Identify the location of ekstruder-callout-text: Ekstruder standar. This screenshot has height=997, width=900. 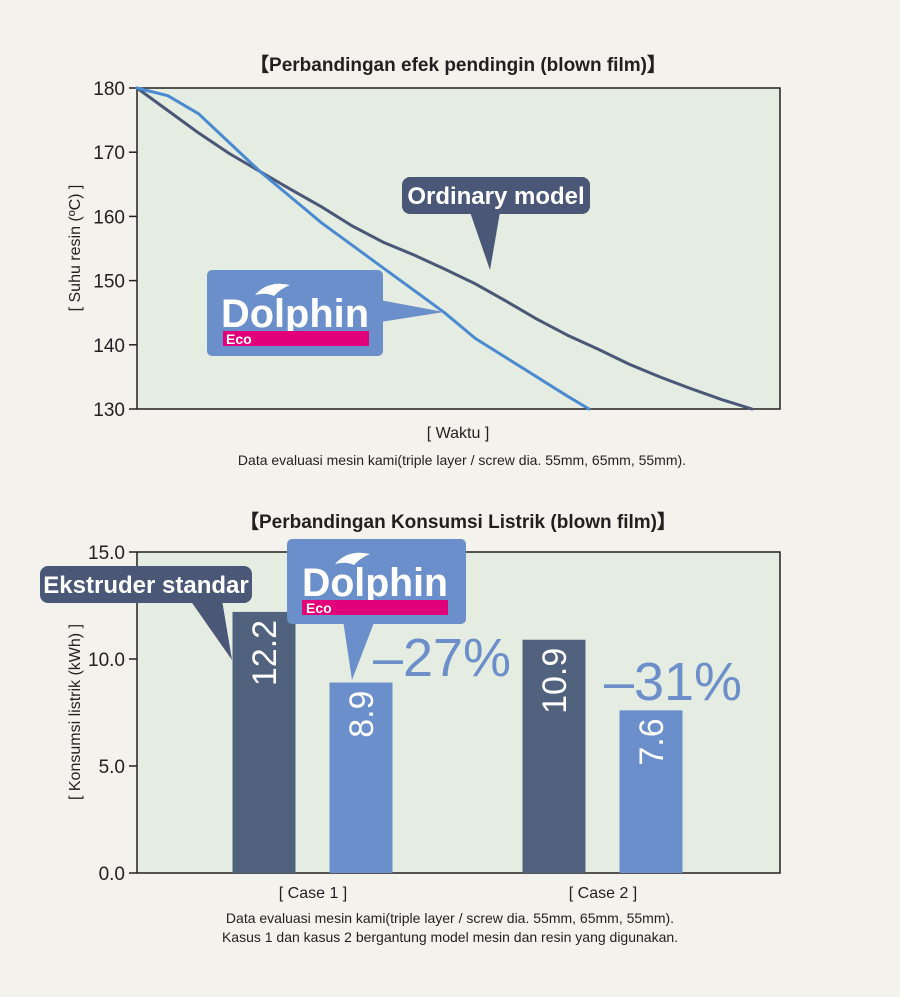
(145, 585).